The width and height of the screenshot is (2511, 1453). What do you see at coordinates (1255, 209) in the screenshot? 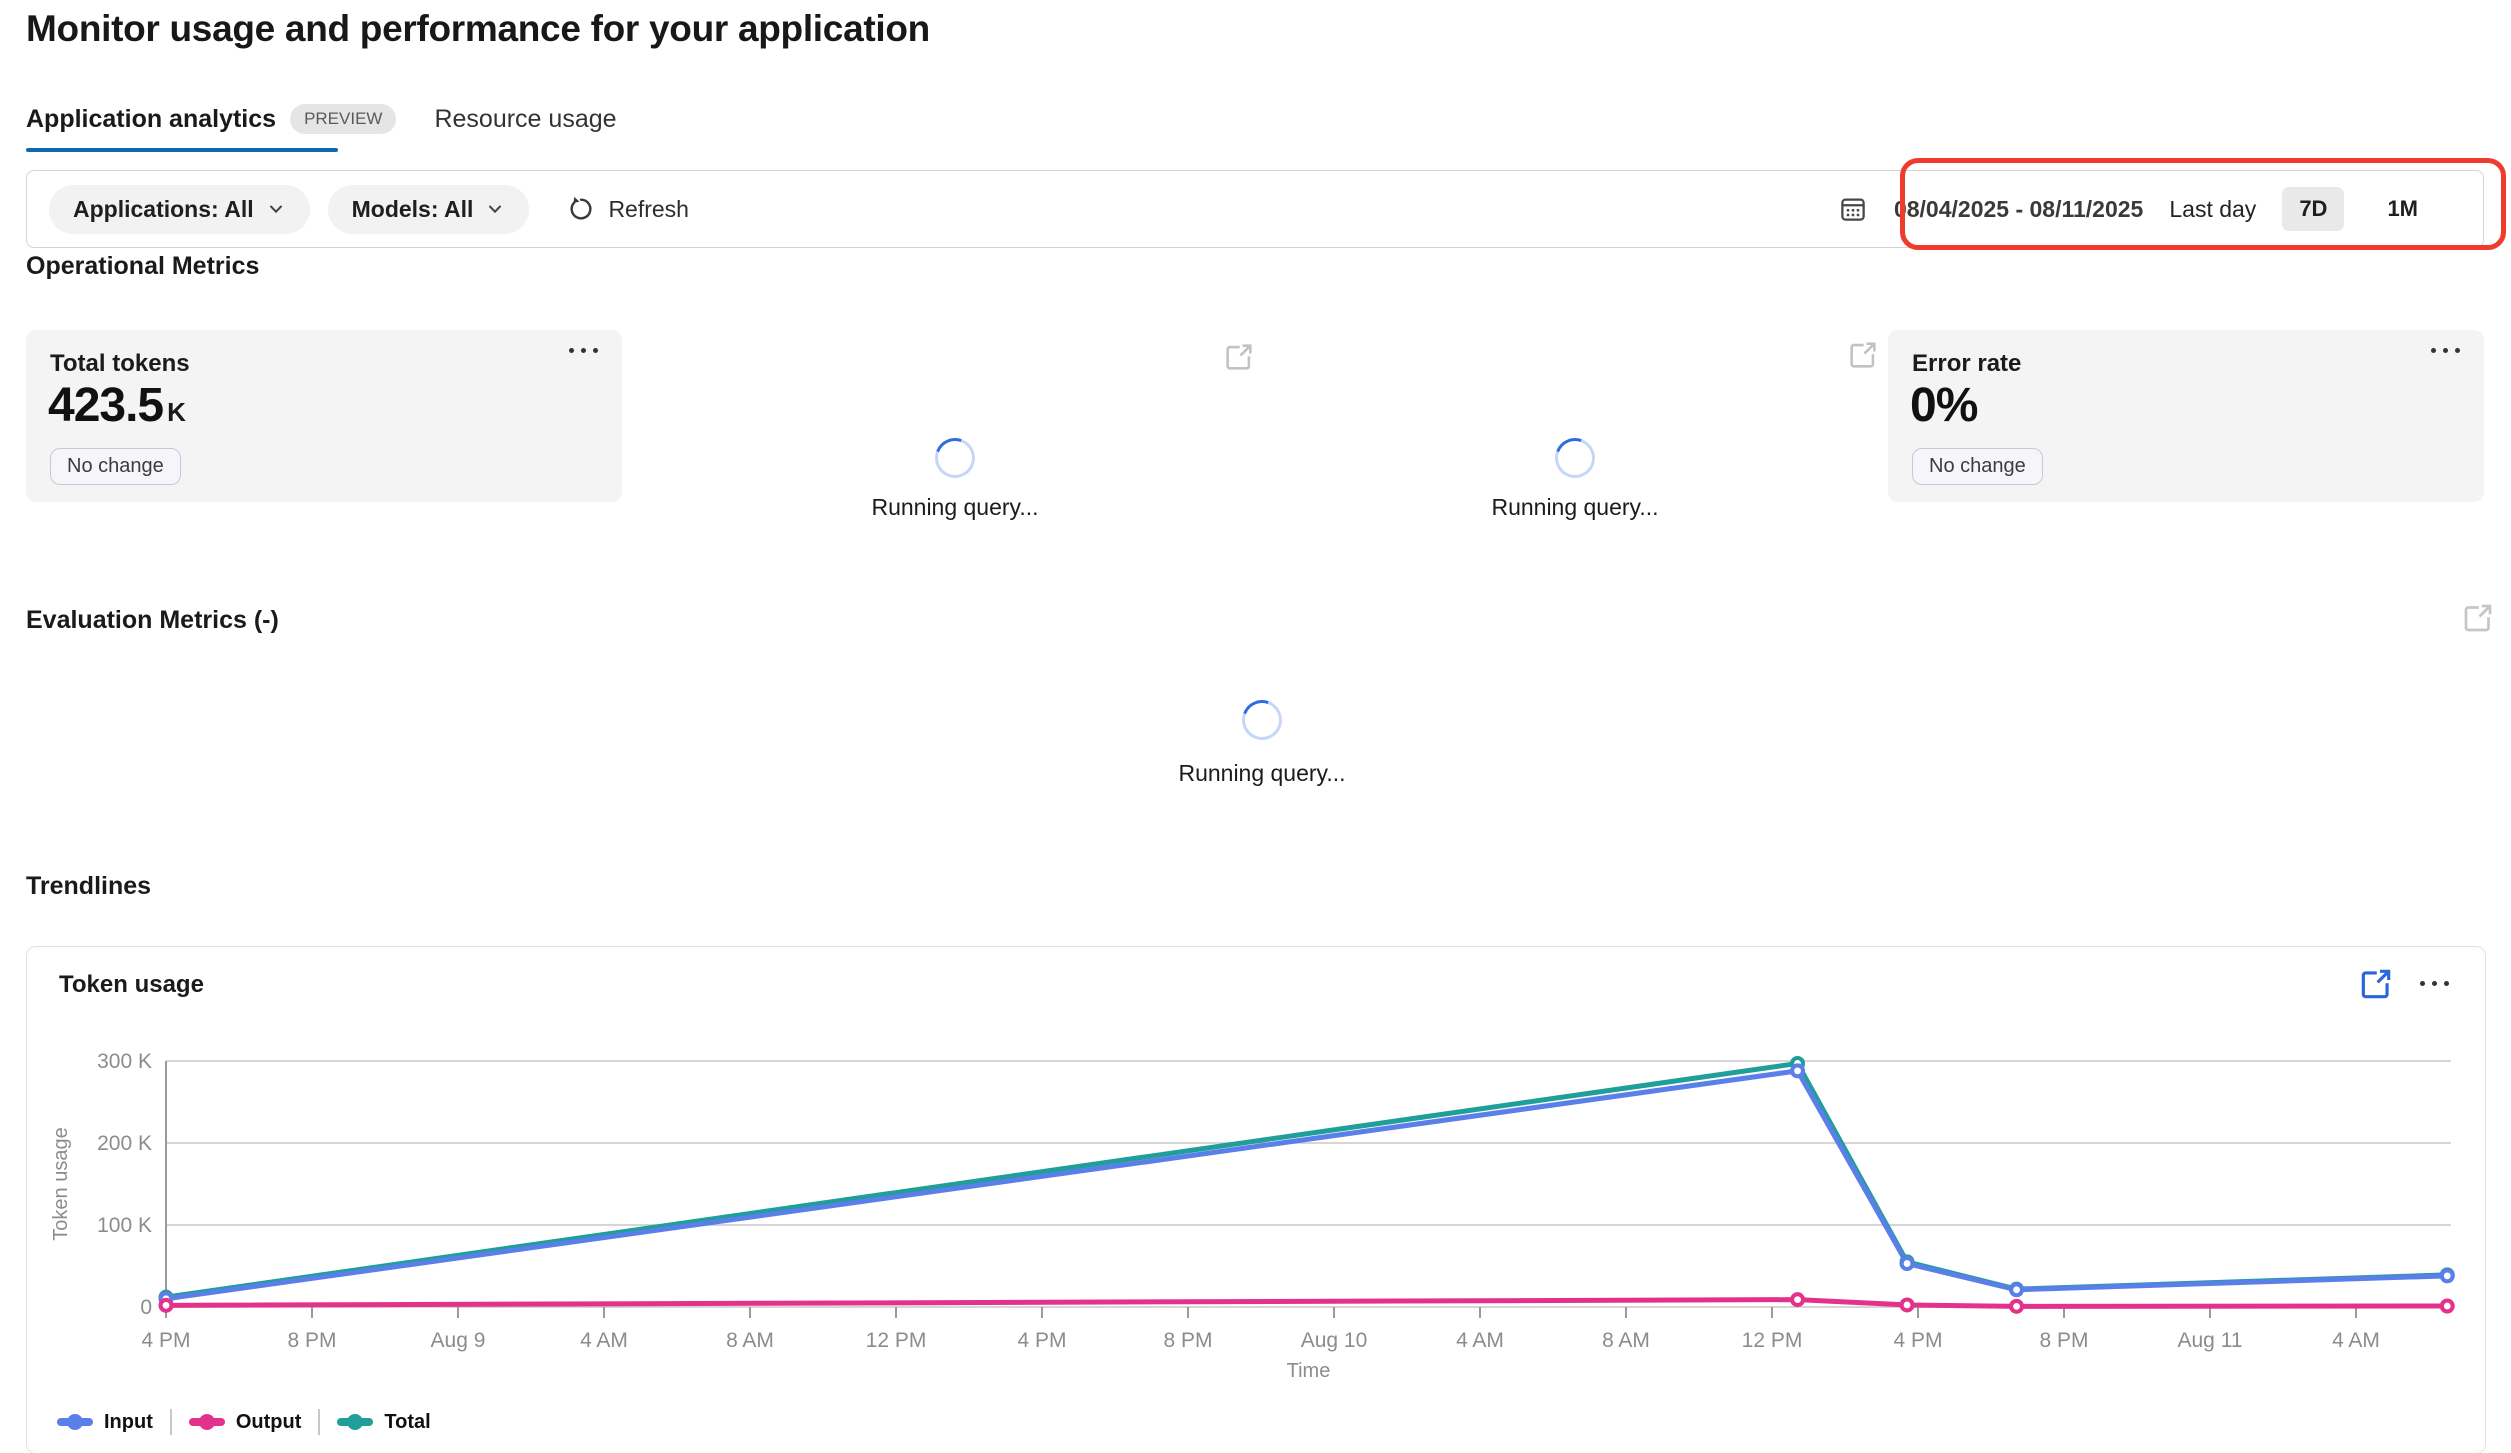
I see `filter-bar: Applications: All Models: All Refresh` at bounding box center [1255, 209].